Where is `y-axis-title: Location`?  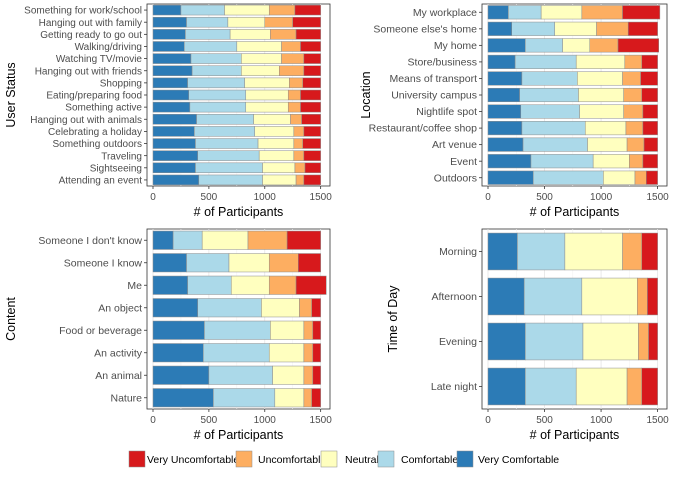 y-axis-title: Location is located at coordinates (366, 94).